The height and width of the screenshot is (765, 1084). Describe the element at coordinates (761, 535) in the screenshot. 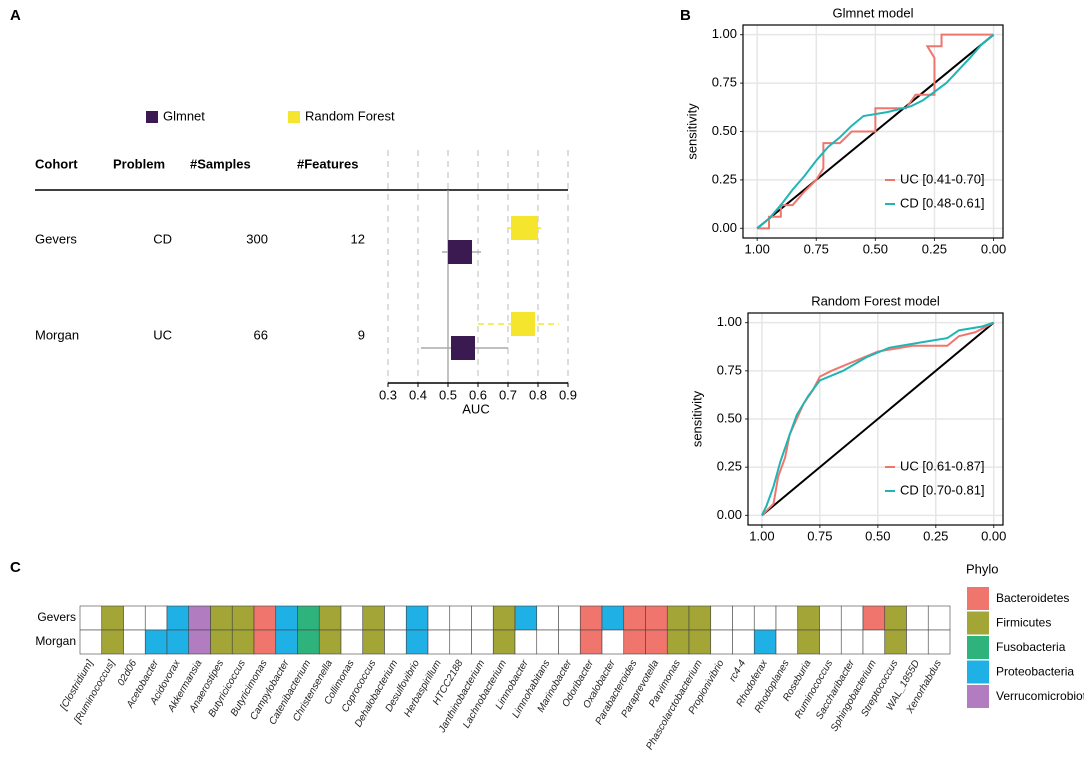

I see `x-tick-label: 1.00` at that location.